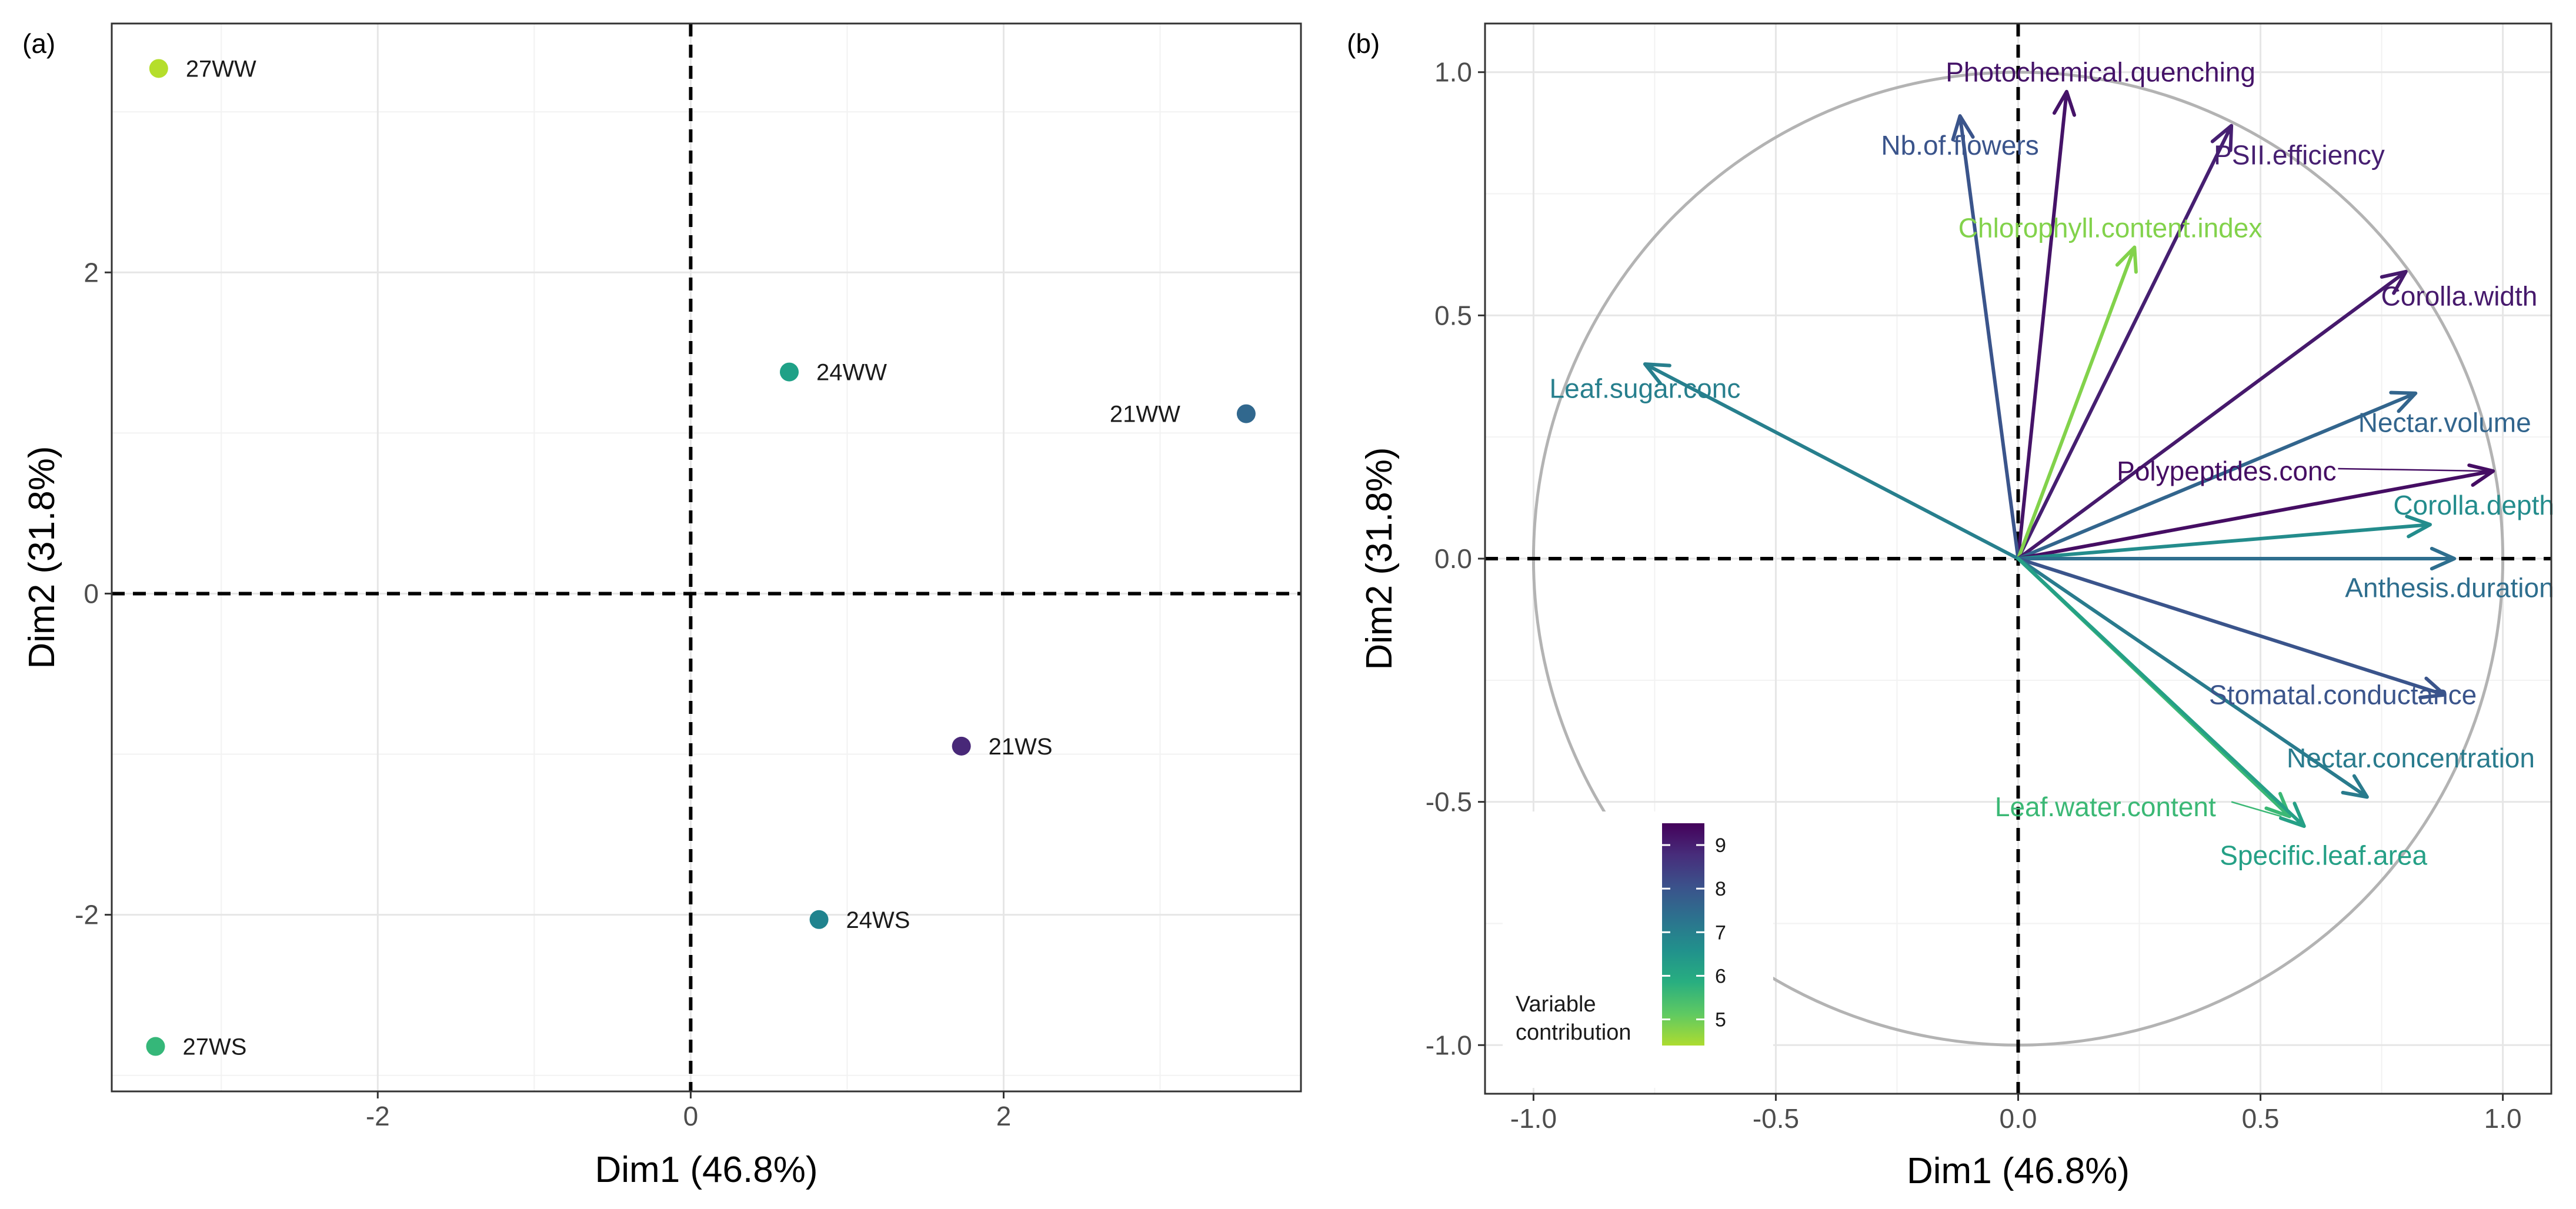  I want to click on variable-label-leaf-sugar-conc: Leaf.sugar.conc, so click(1645, 388).